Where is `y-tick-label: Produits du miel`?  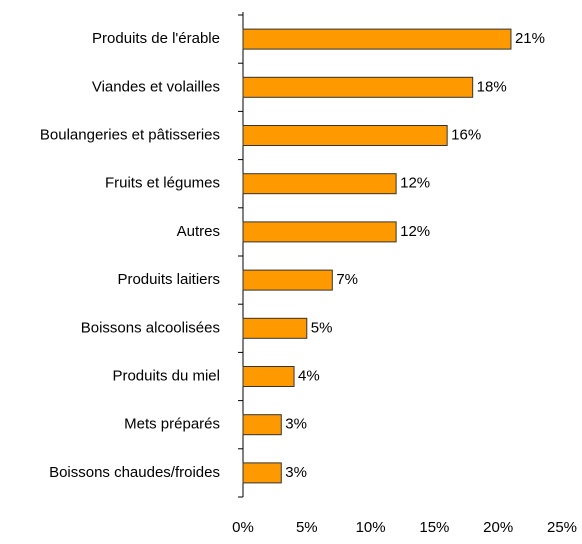 y-tick-label: Produits du miel is located at coordinates (166, 375).